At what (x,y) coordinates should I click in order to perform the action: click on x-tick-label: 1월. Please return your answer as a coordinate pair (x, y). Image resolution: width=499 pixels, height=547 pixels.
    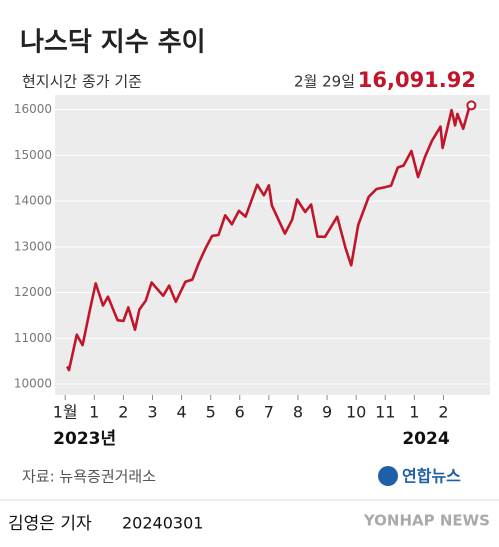
    Looking at the image, I should click on (65, 412).